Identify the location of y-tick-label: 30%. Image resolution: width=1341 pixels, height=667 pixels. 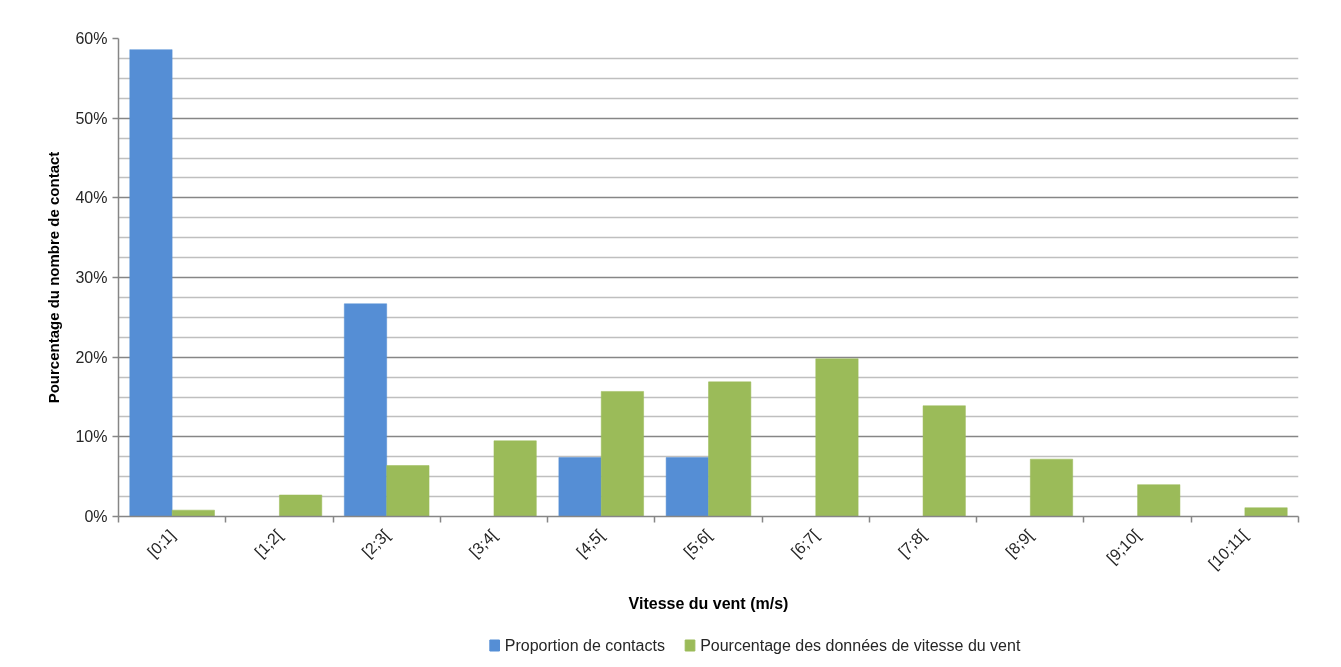
(91, 277).